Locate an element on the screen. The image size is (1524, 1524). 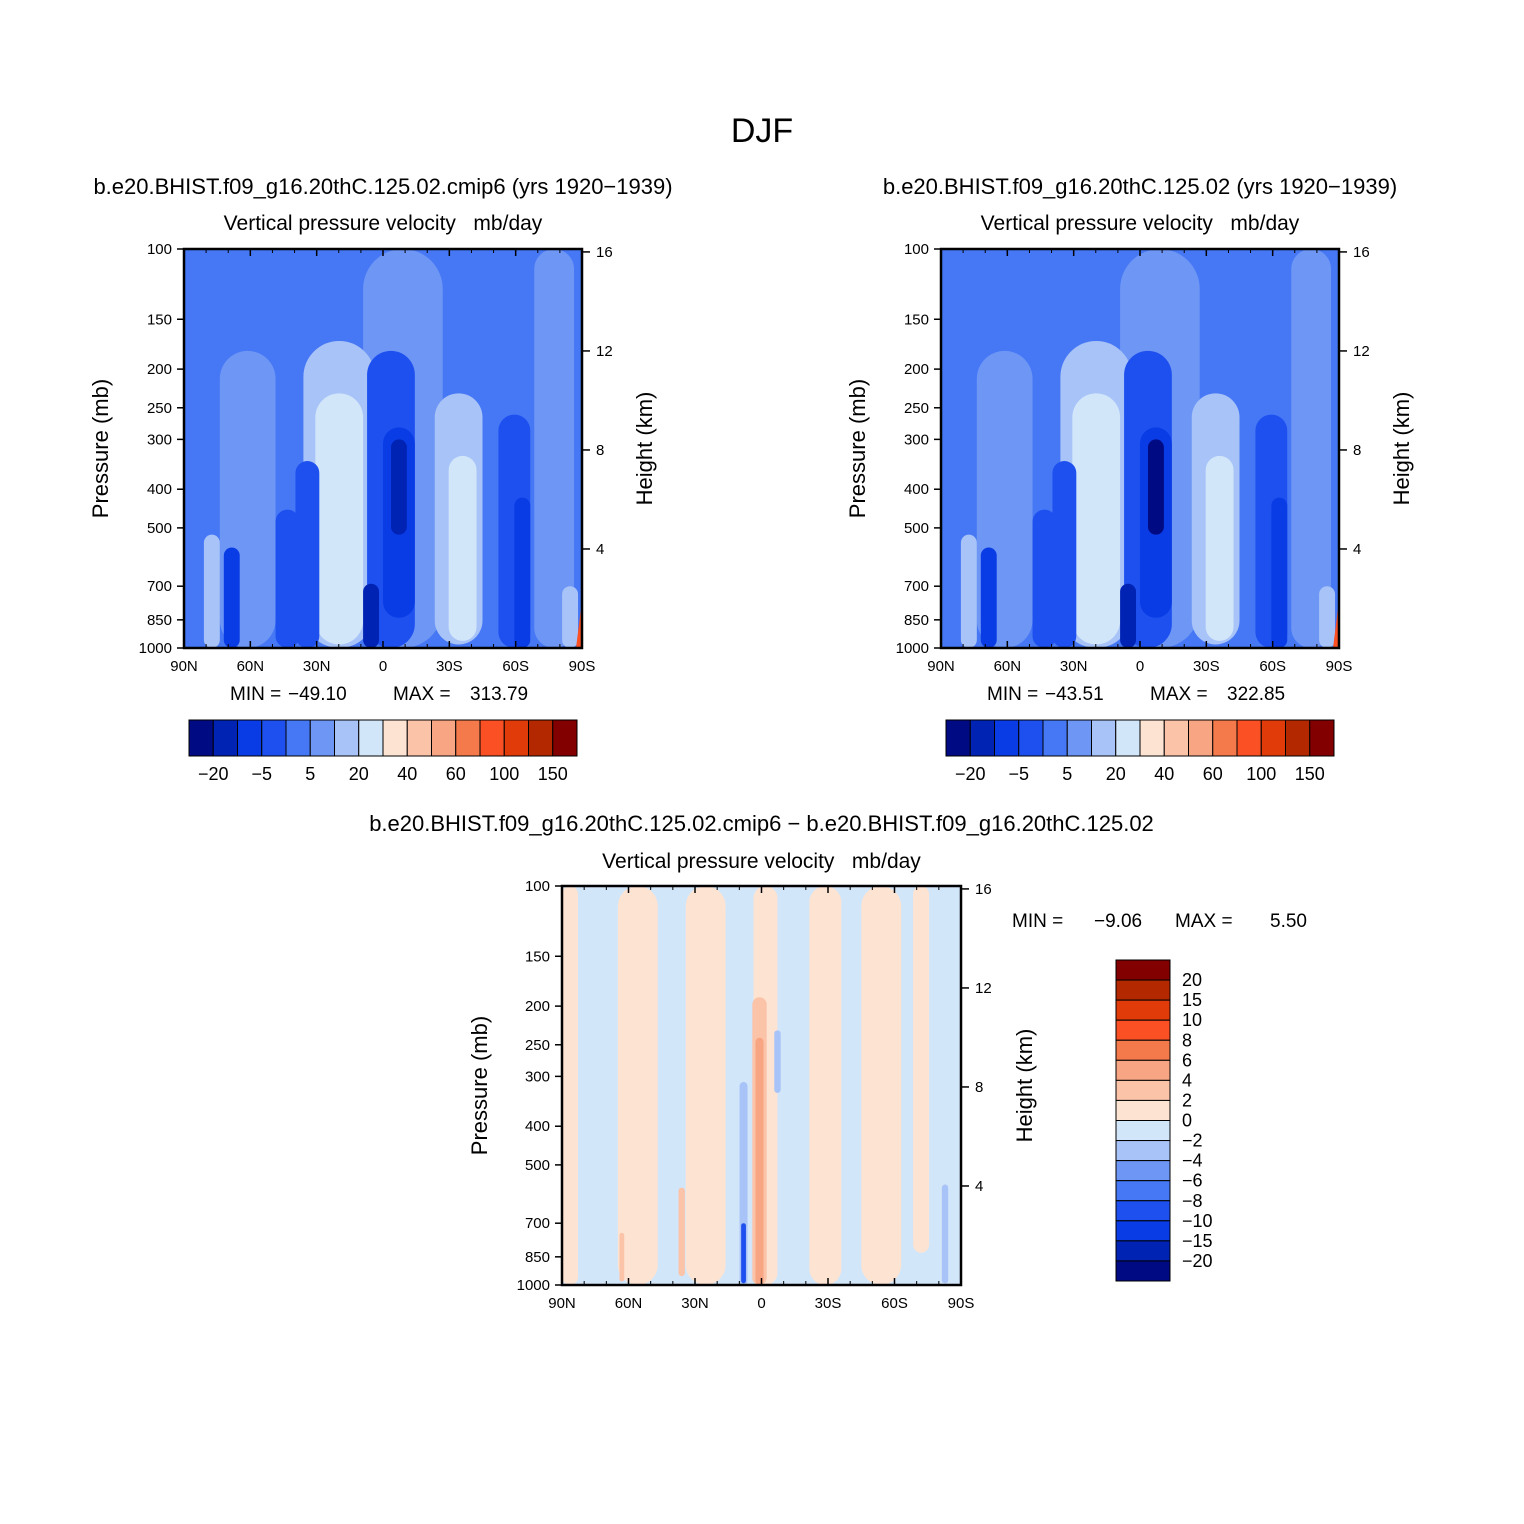
y-tick-label: 700 is located at coordinates (537, 1223).